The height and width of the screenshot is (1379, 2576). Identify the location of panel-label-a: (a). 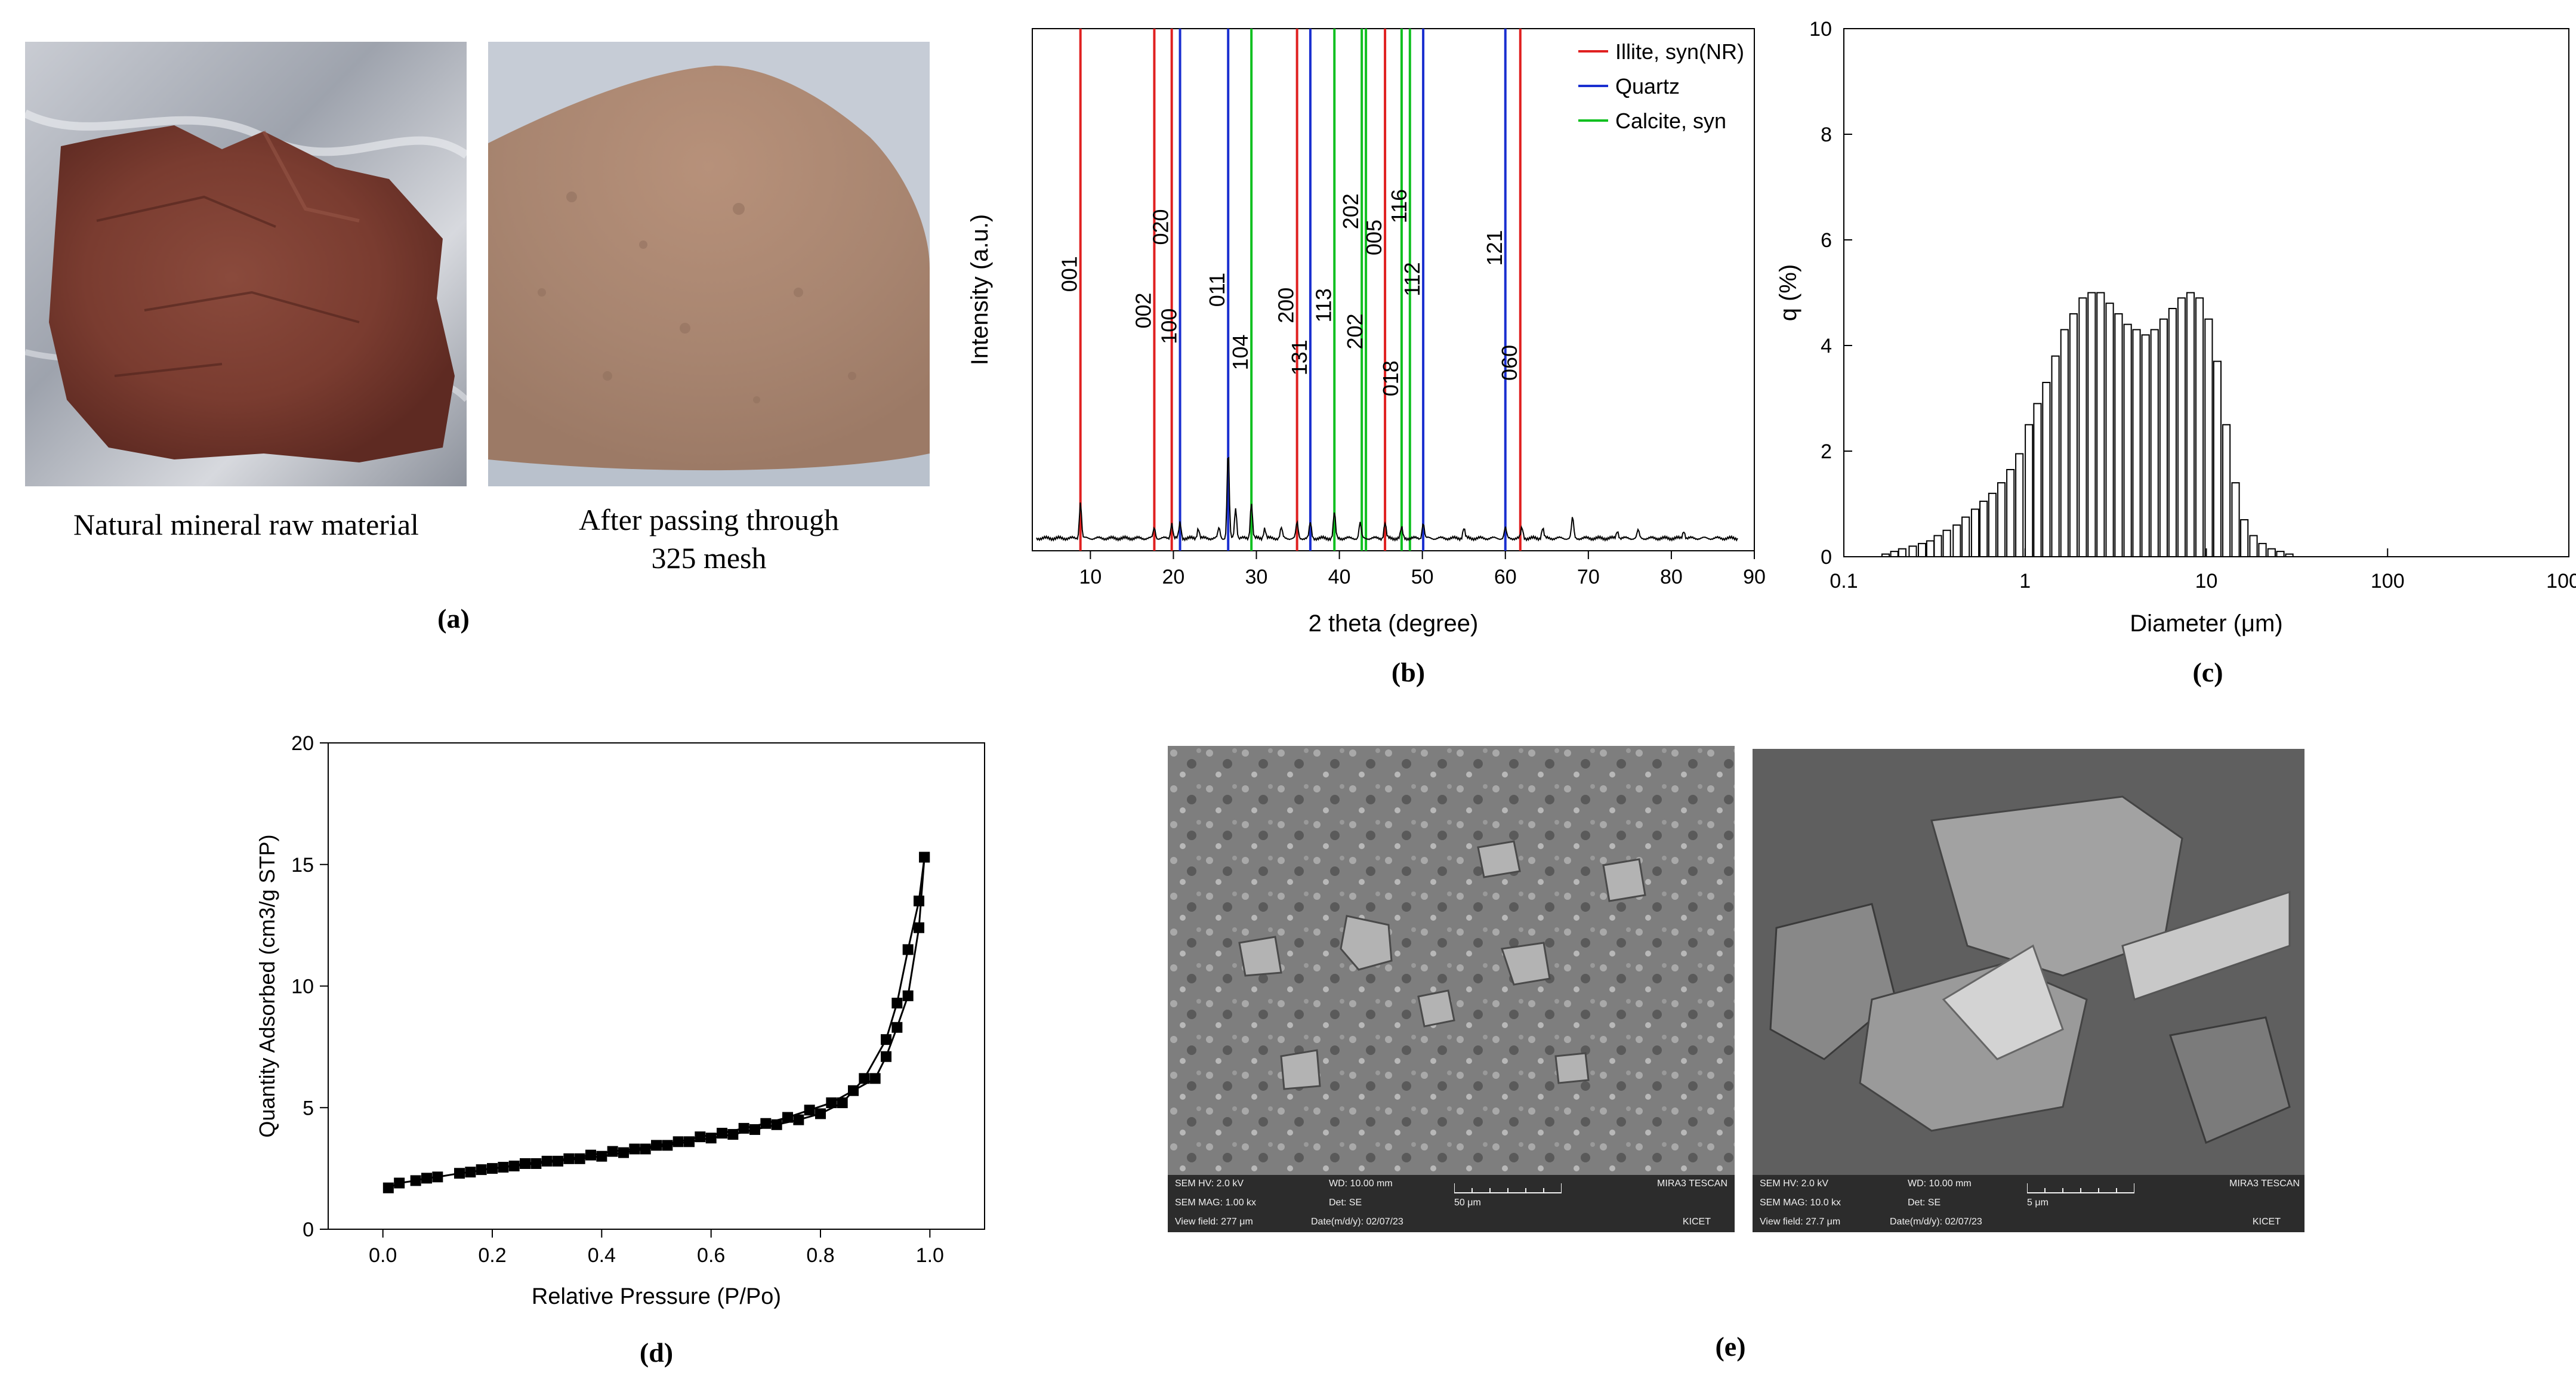
(454, 618).